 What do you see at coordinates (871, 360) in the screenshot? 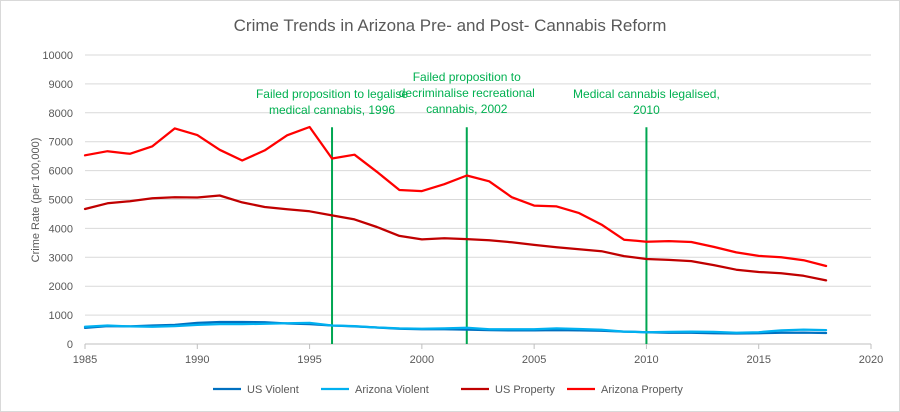
I see `x-tick-label: 2020` at bounding box center [871, 360].